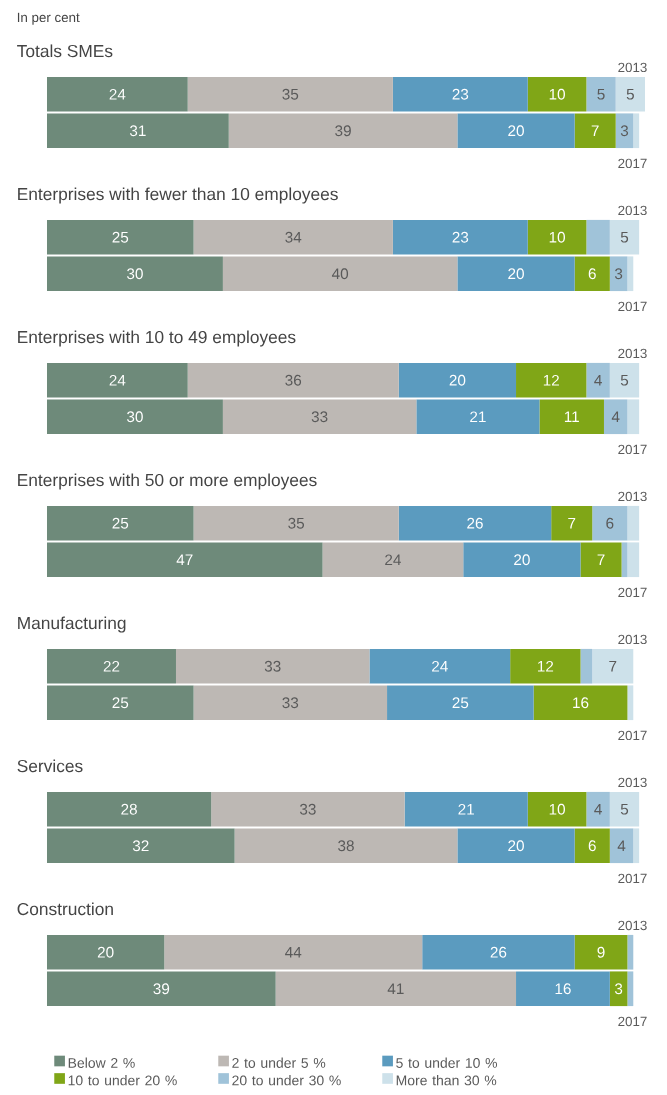 Image resolution: width=667 pixels, height=1095 pixels. I want to click on text: Enterprises with fewer than 10 employees, so click(178, 195).